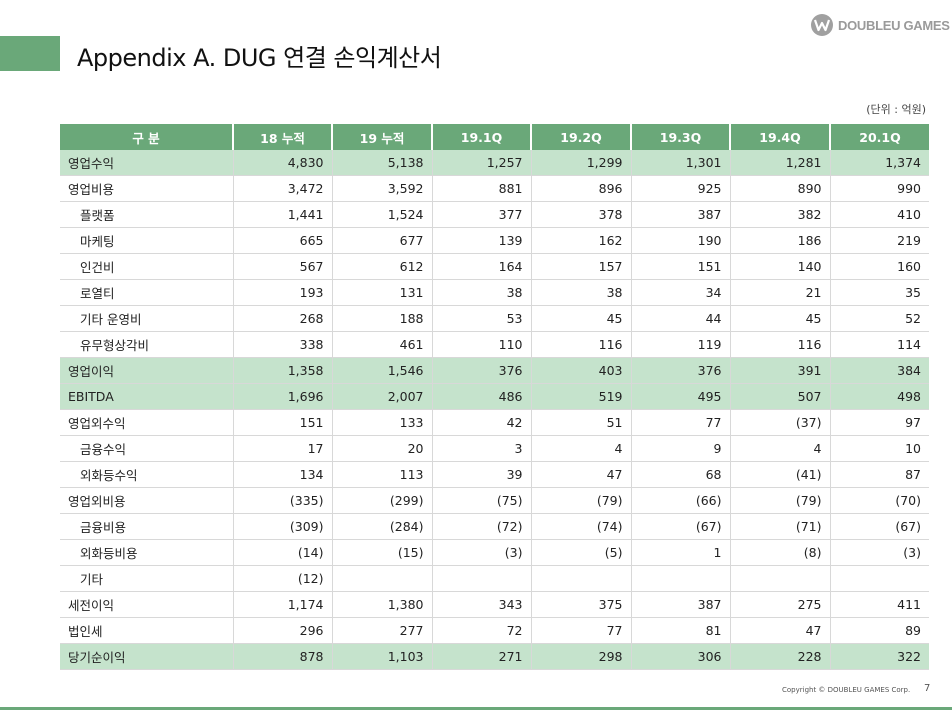 The width and height of the screenshot is (952, 712). Describe the element at coordinates (283, 422) in the screenshot. I see `table-cell: 151` at that location.